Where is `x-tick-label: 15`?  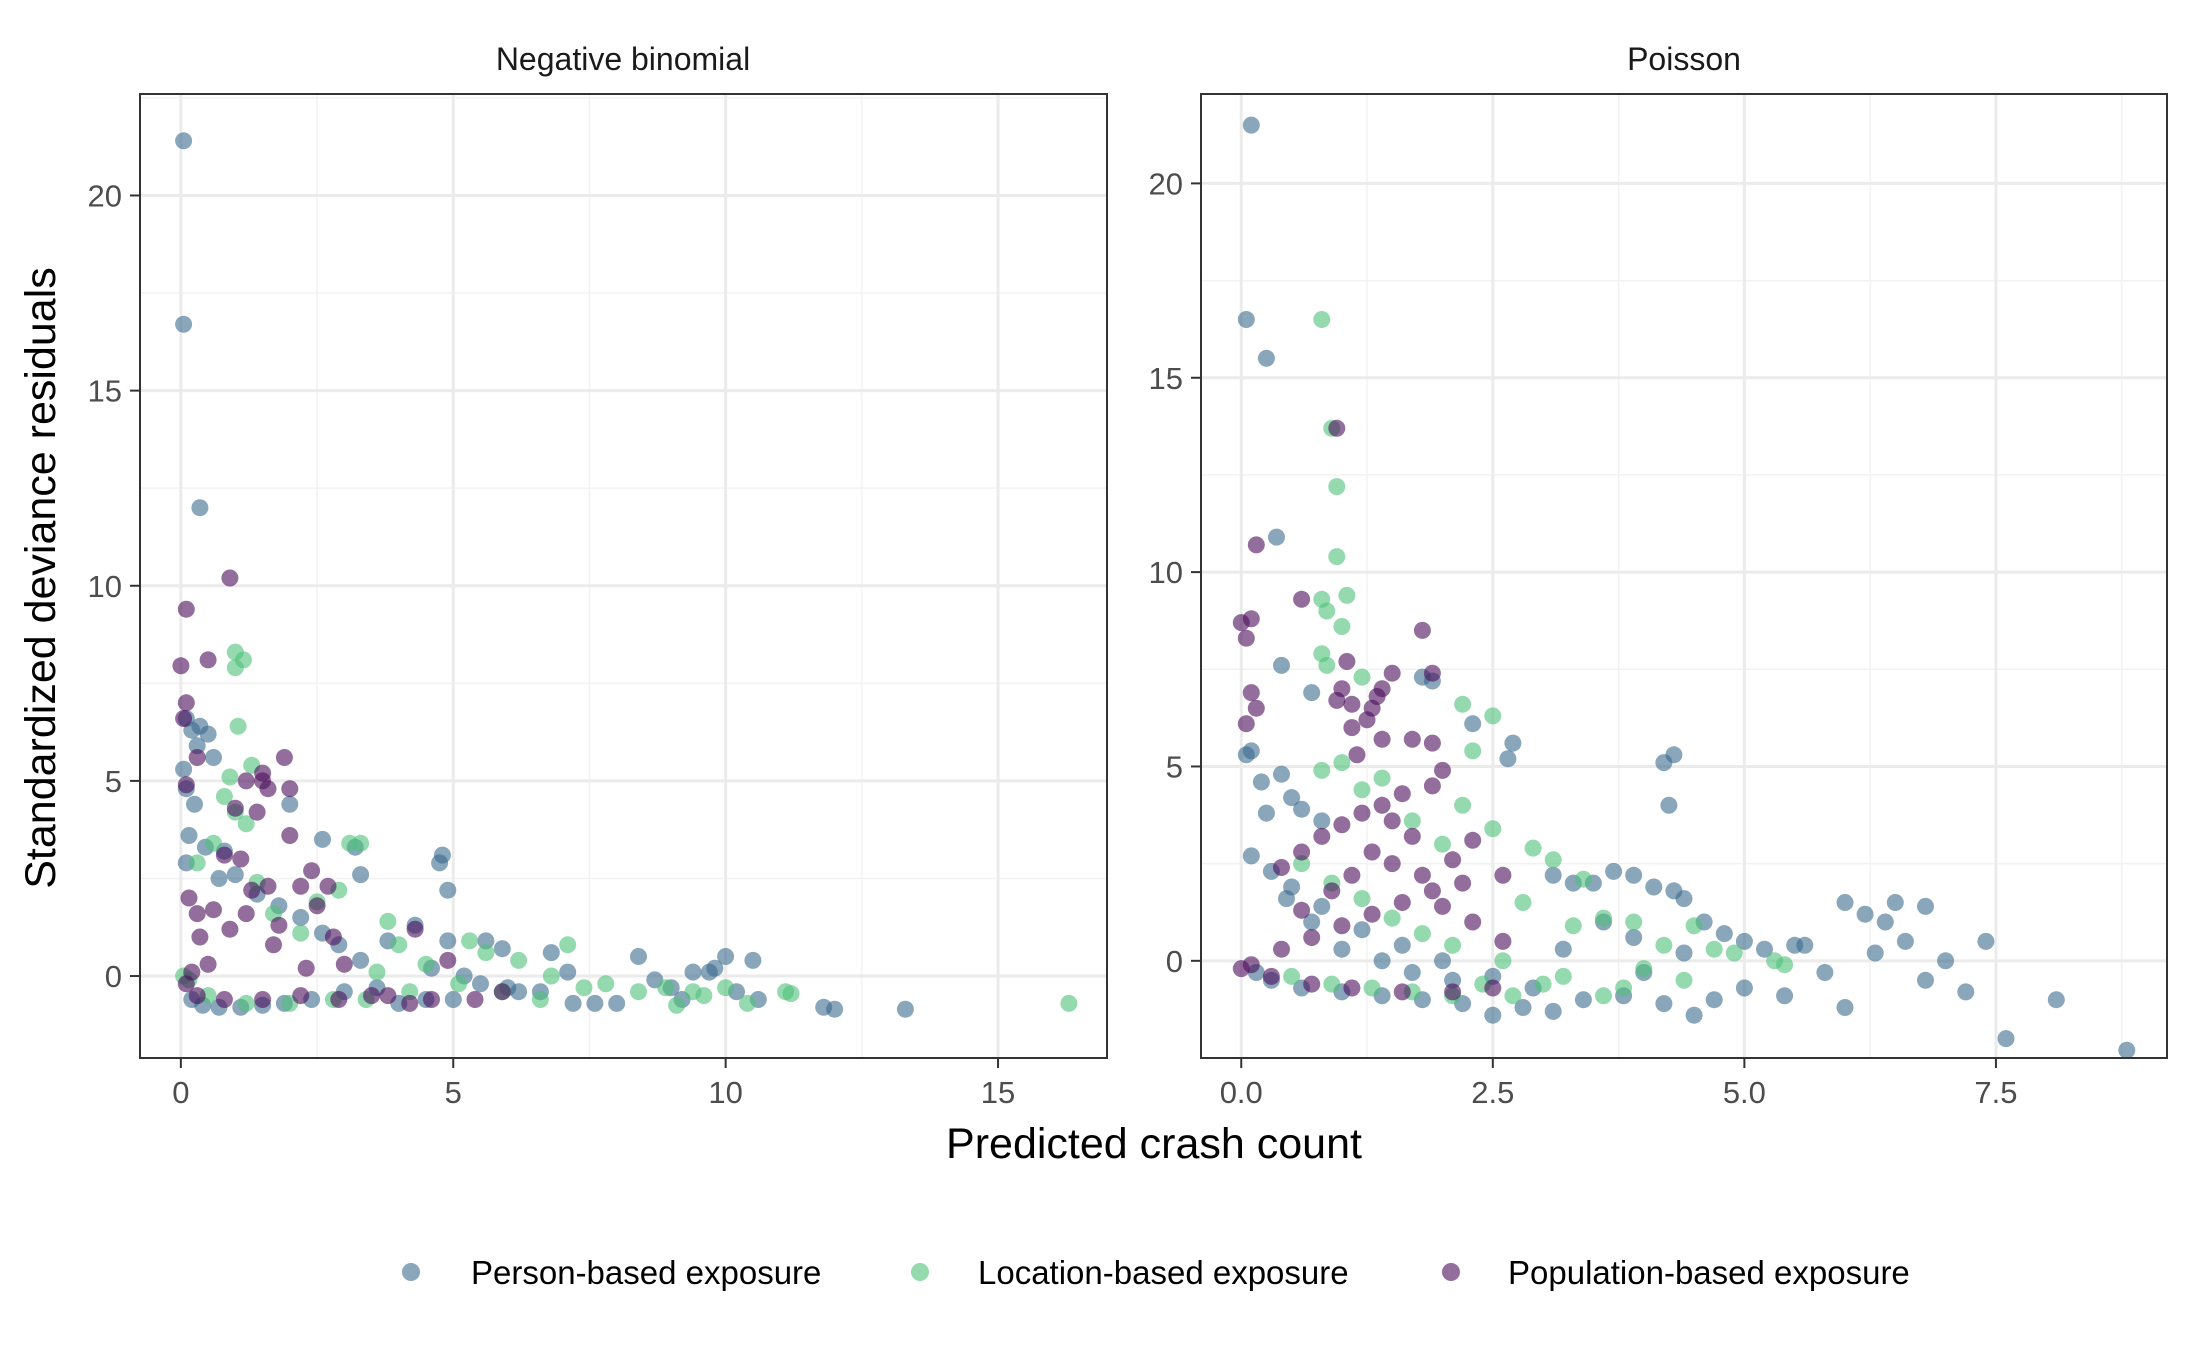
x-tick-label: 15 is located at coordinates (998, 1092).